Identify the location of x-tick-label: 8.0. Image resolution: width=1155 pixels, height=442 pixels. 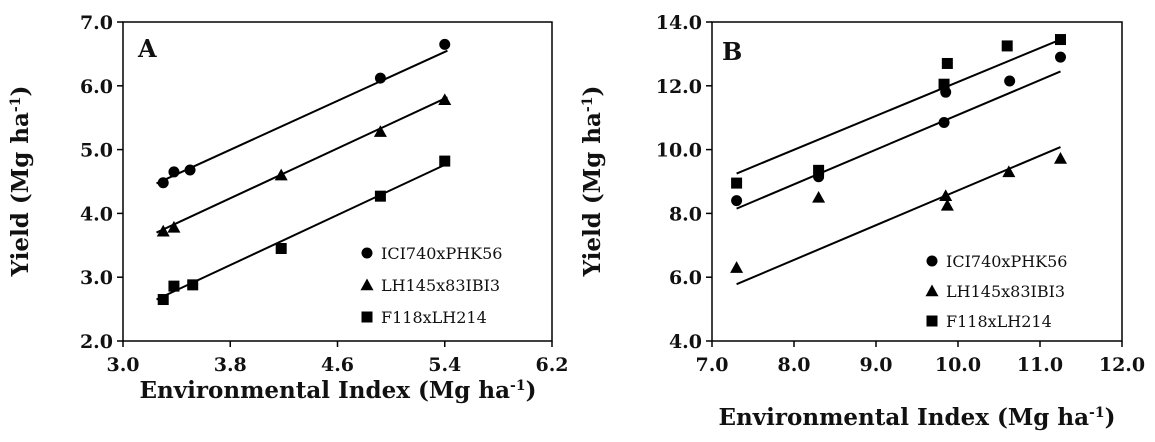
(793, 365).